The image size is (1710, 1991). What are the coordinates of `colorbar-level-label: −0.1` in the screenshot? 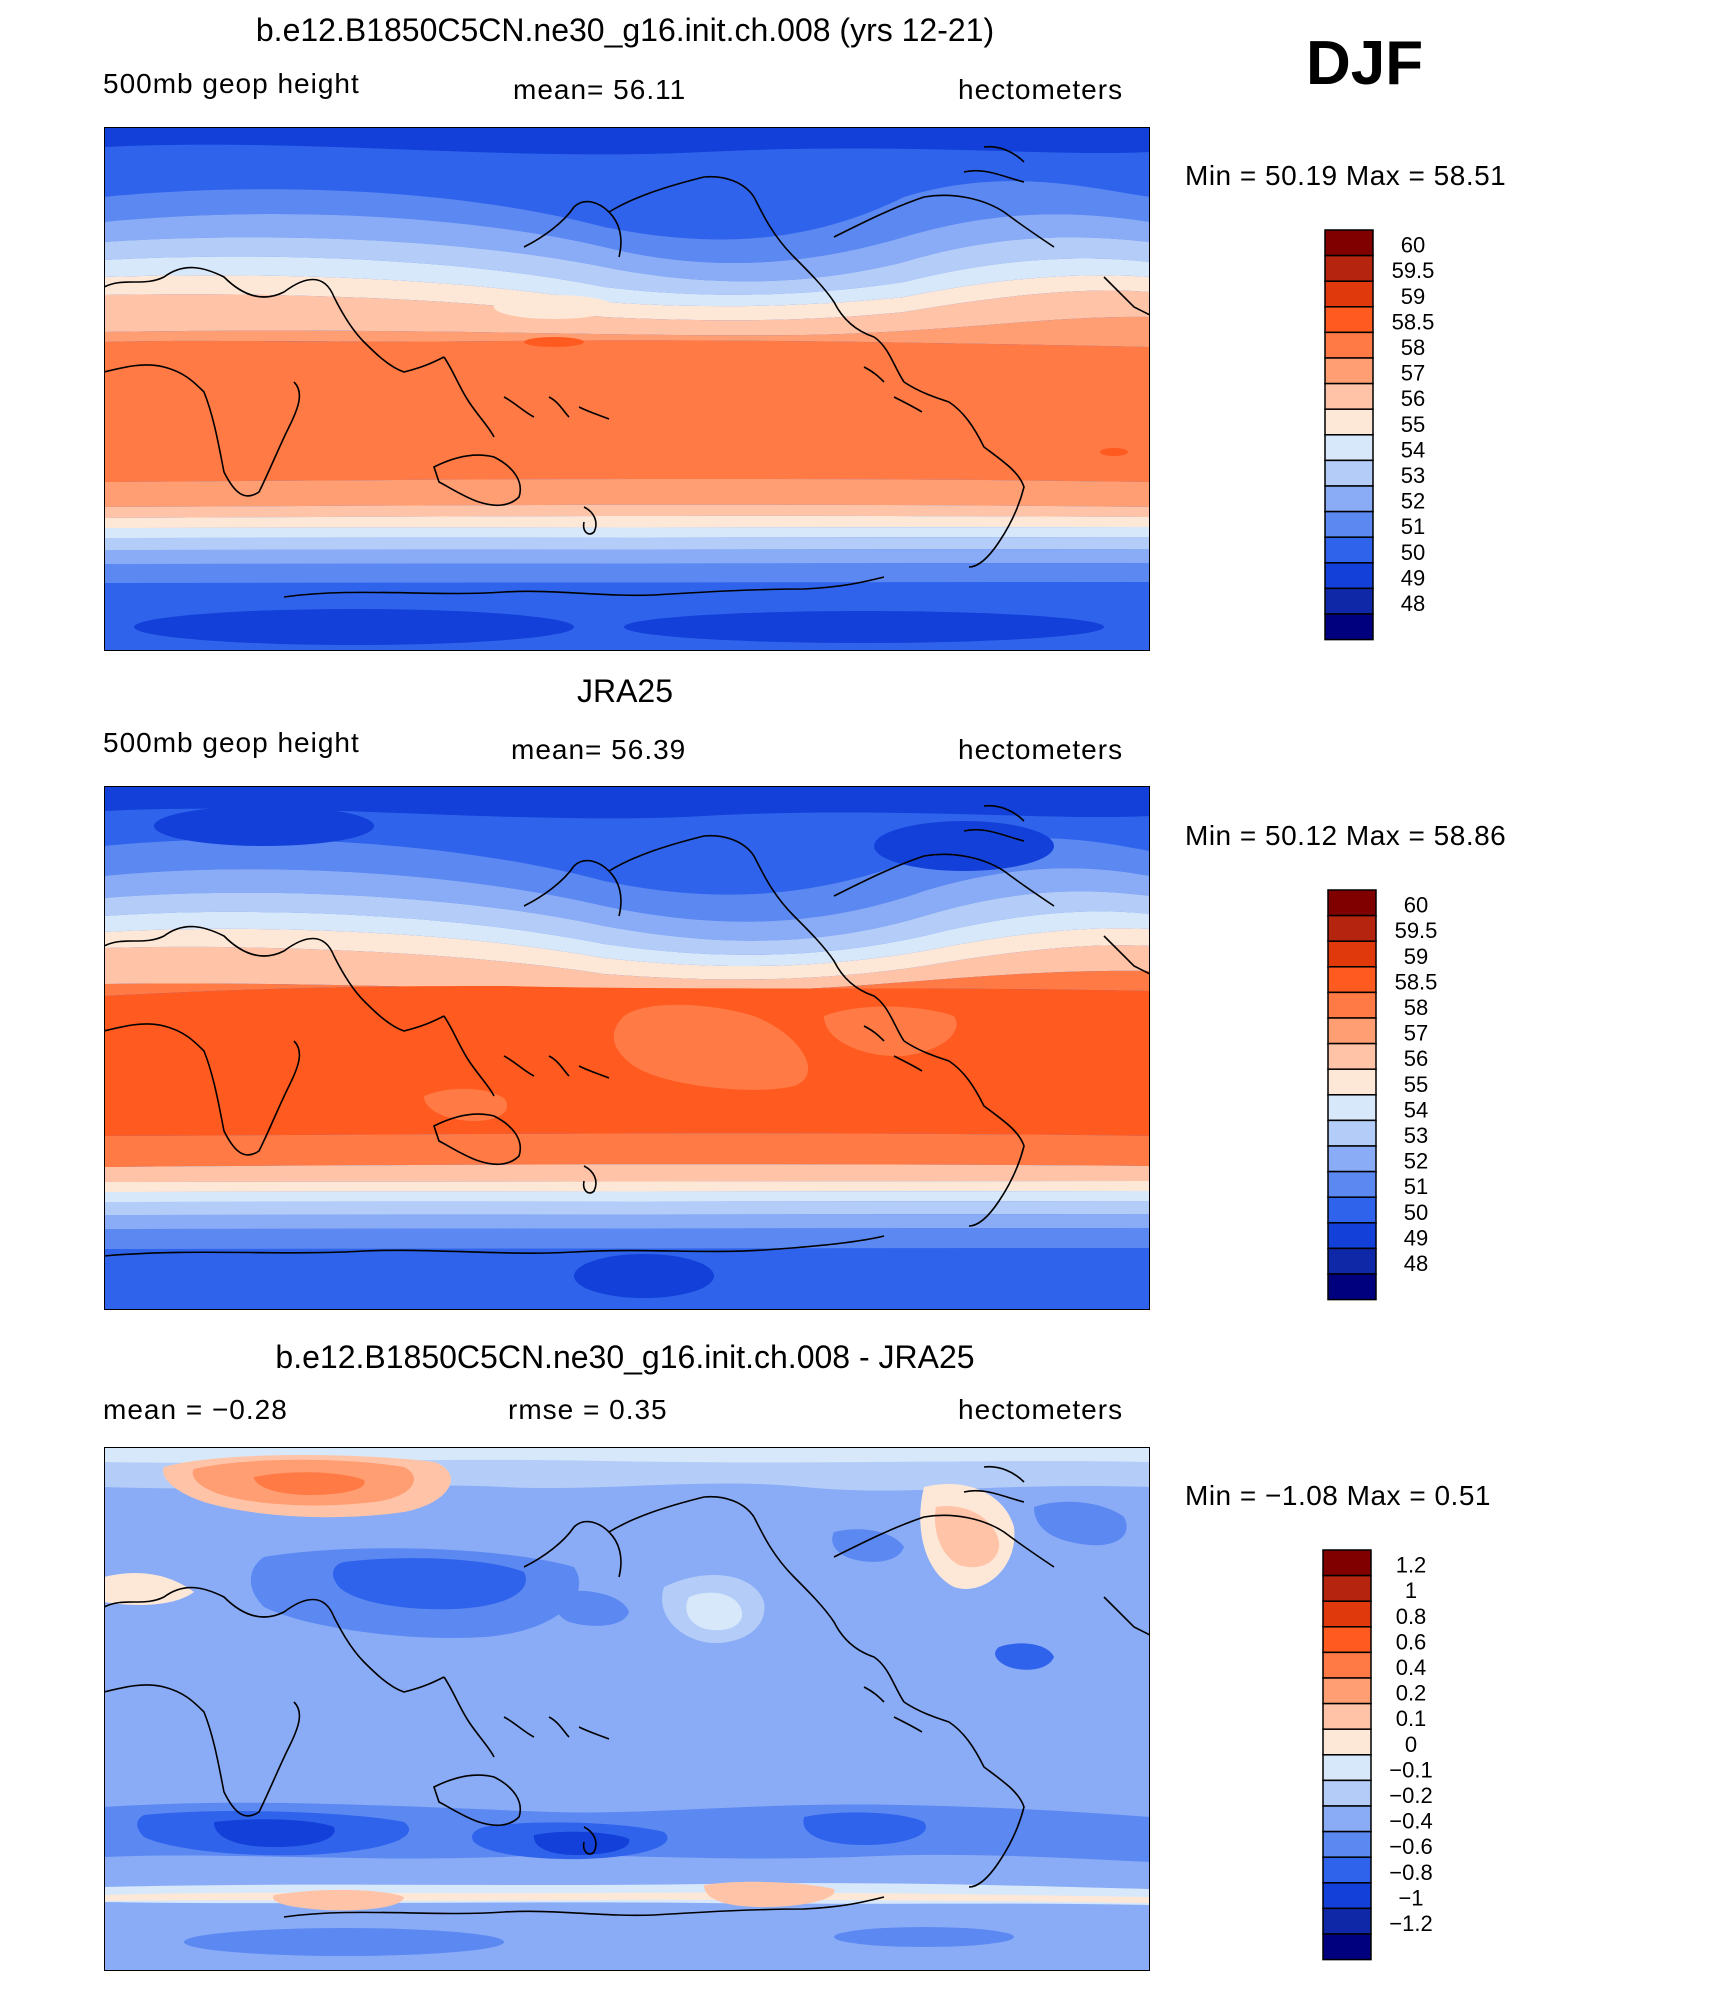 It's located at (1410, 1769).